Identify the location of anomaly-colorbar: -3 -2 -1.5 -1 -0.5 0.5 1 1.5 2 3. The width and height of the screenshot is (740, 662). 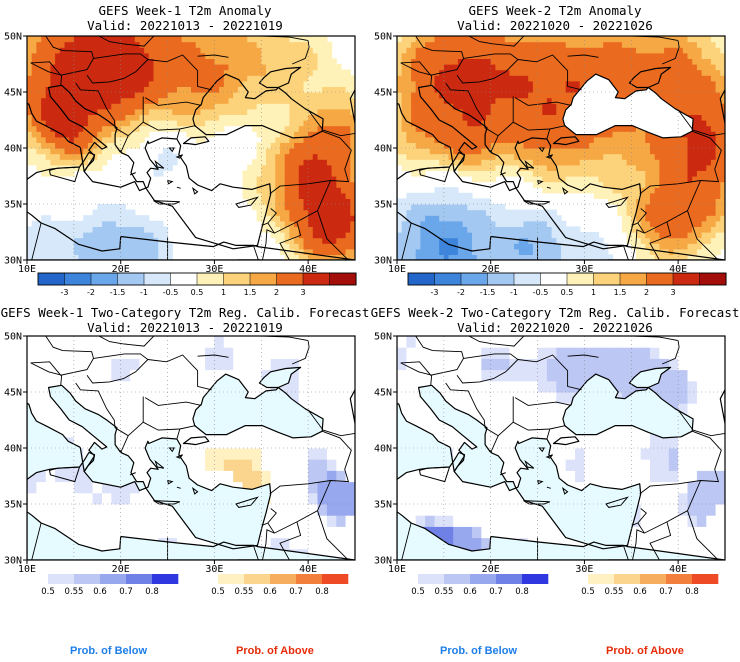
(197, 284).